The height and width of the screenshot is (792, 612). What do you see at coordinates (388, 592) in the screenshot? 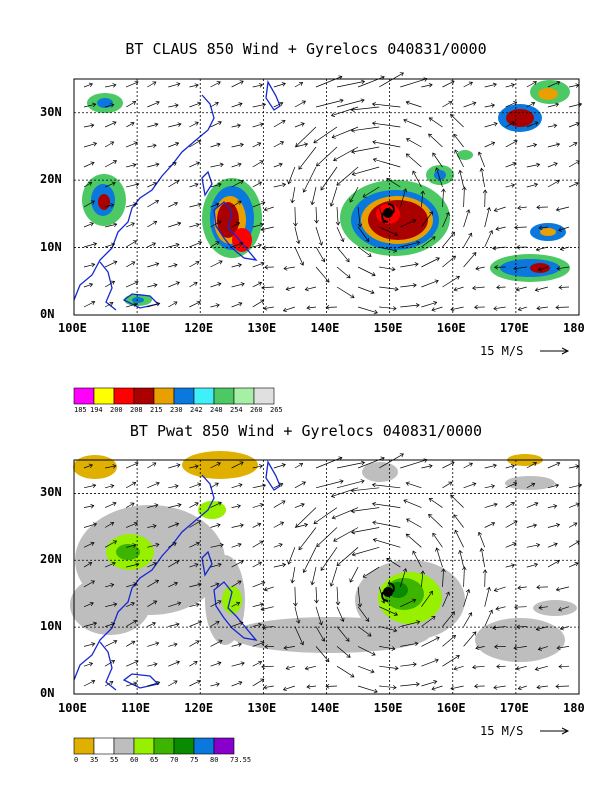
I see `bottom-typhoon-symbol-icon` at bounding box center [388, 592].